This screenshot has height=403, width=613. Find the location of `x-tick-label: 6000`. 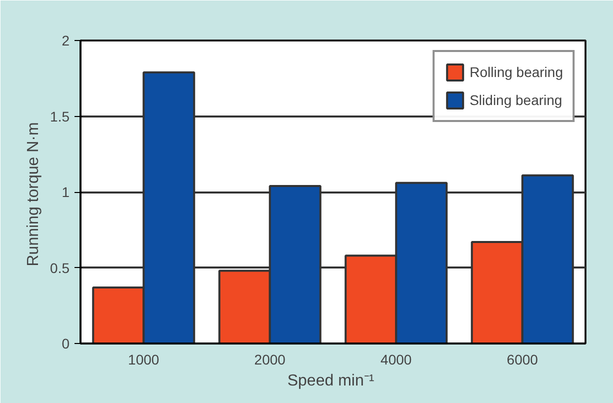

x-tick-label: 6000 is located at coordinates (522, 360).